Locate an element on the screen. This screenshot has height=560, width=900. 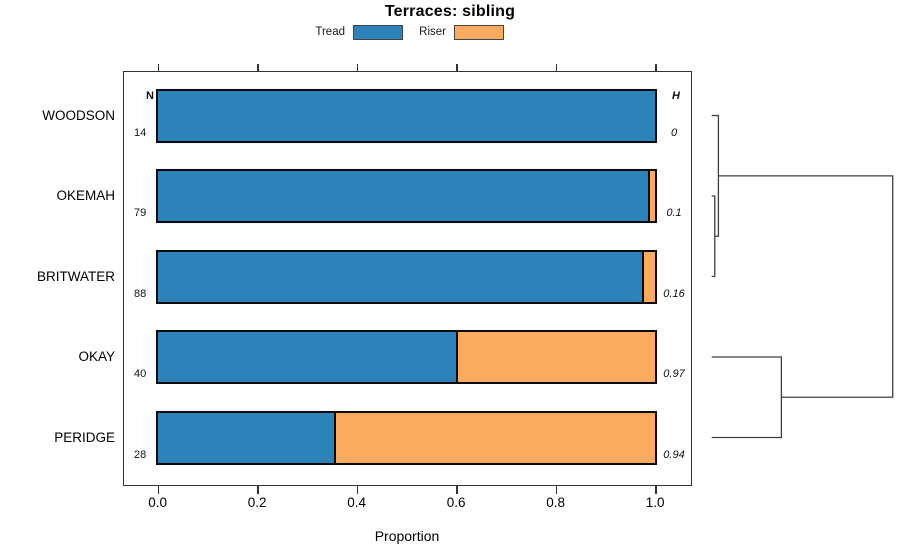
h-value: 0.1 is located at coordinates (674, 213).